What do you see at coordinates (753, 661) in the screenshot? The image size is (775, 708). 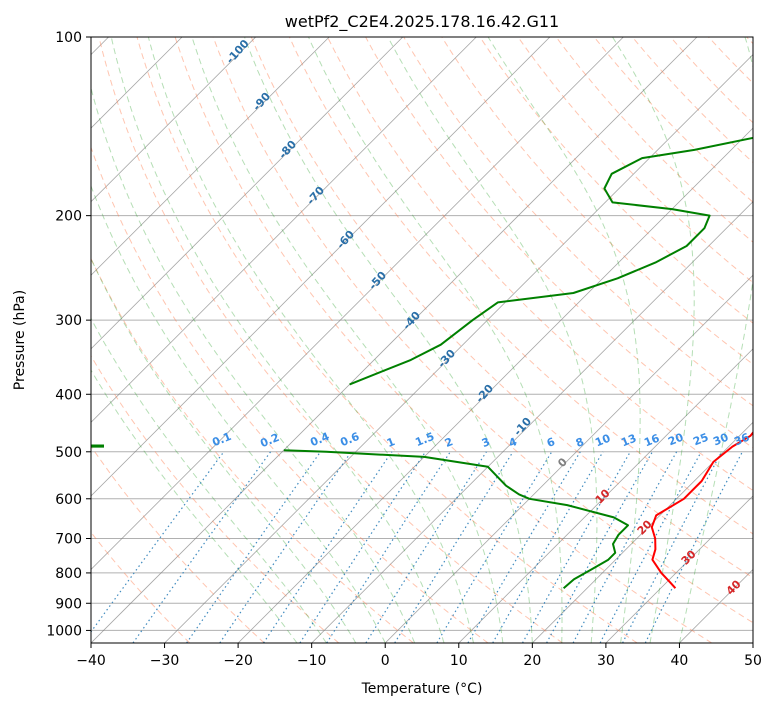 I see `x-tick-label: 50` at bounding box center [753, 661].